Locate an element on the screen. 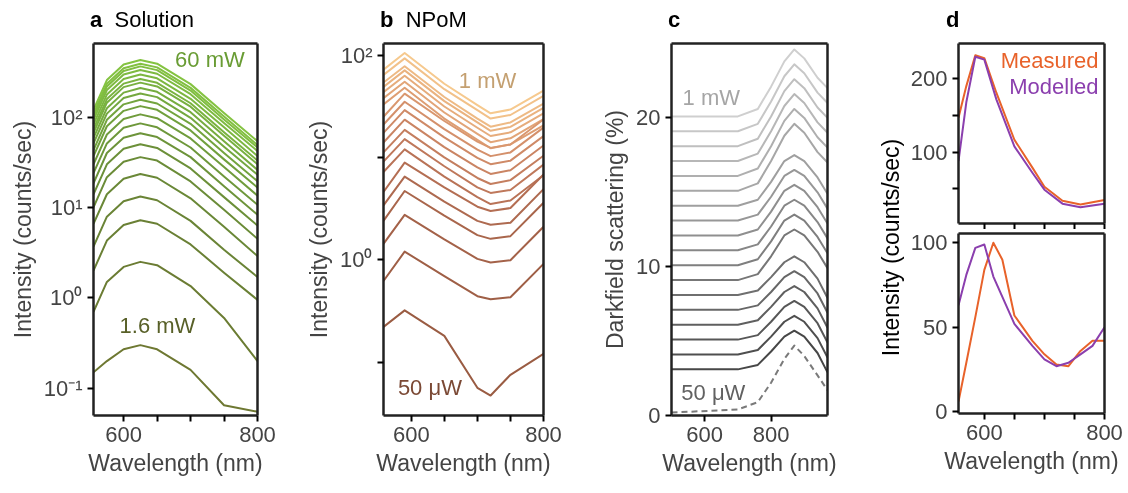 The image size is (1128, 493). y-axis-title: Darkfield scattering (%) is located at coordinates (615, 229).